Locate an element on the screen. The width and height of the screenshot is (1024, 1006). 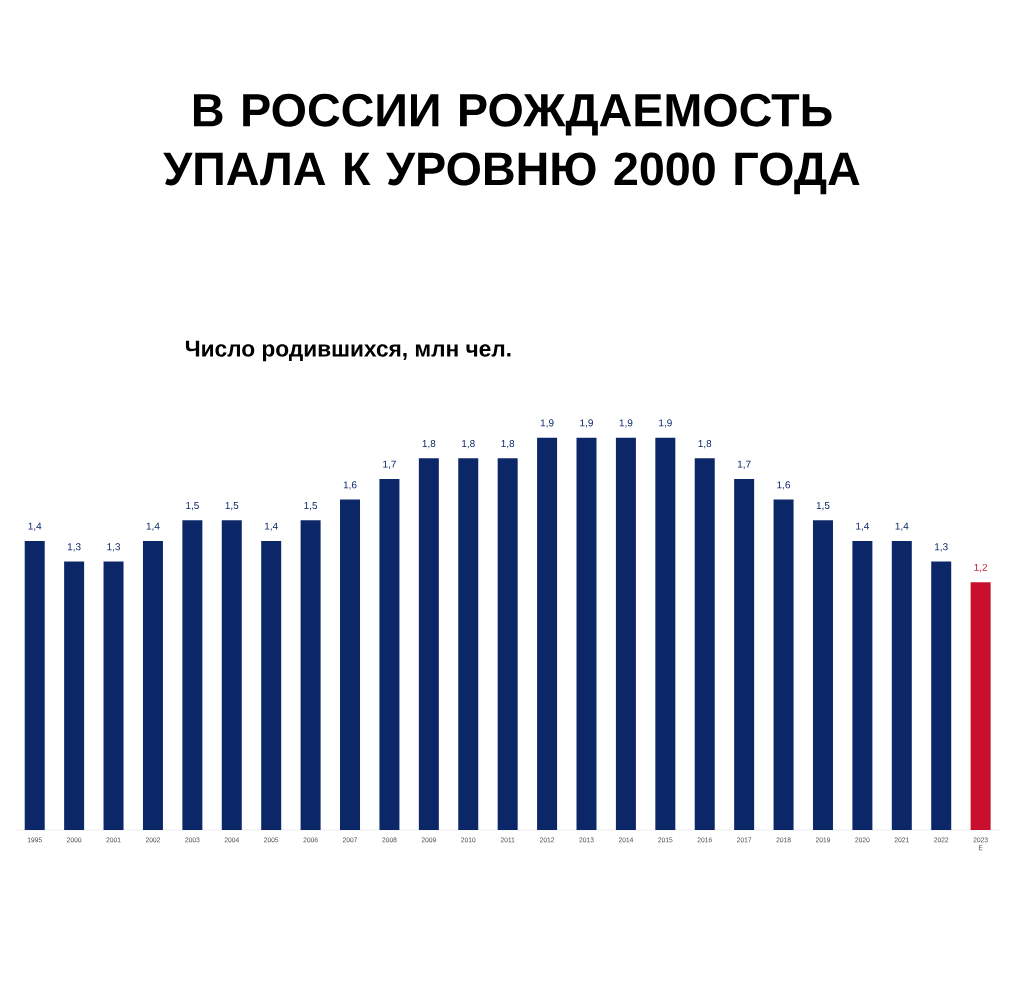
chart-subtitle: Число родившихся, млн чел. is located at coordinates (348, 351).